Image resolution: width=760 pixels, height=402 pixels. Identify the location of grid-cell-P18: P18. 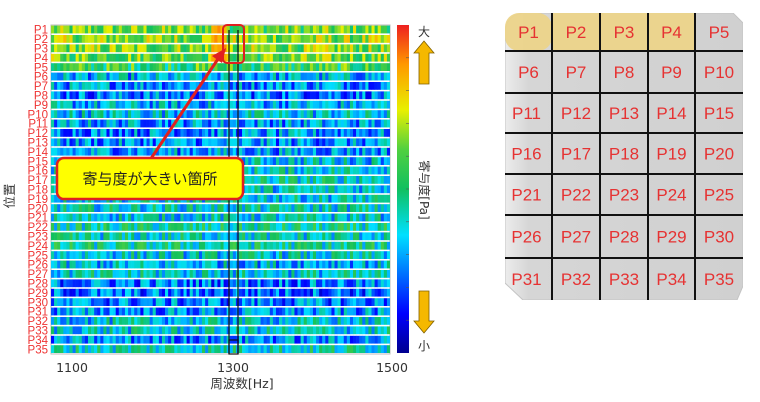
(624, 154).